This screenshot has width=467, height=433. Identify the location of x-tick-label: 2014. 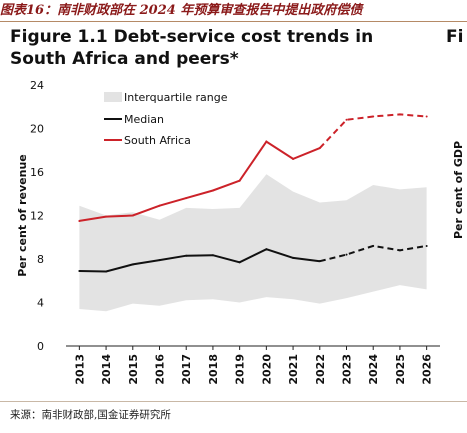
(106, 369).